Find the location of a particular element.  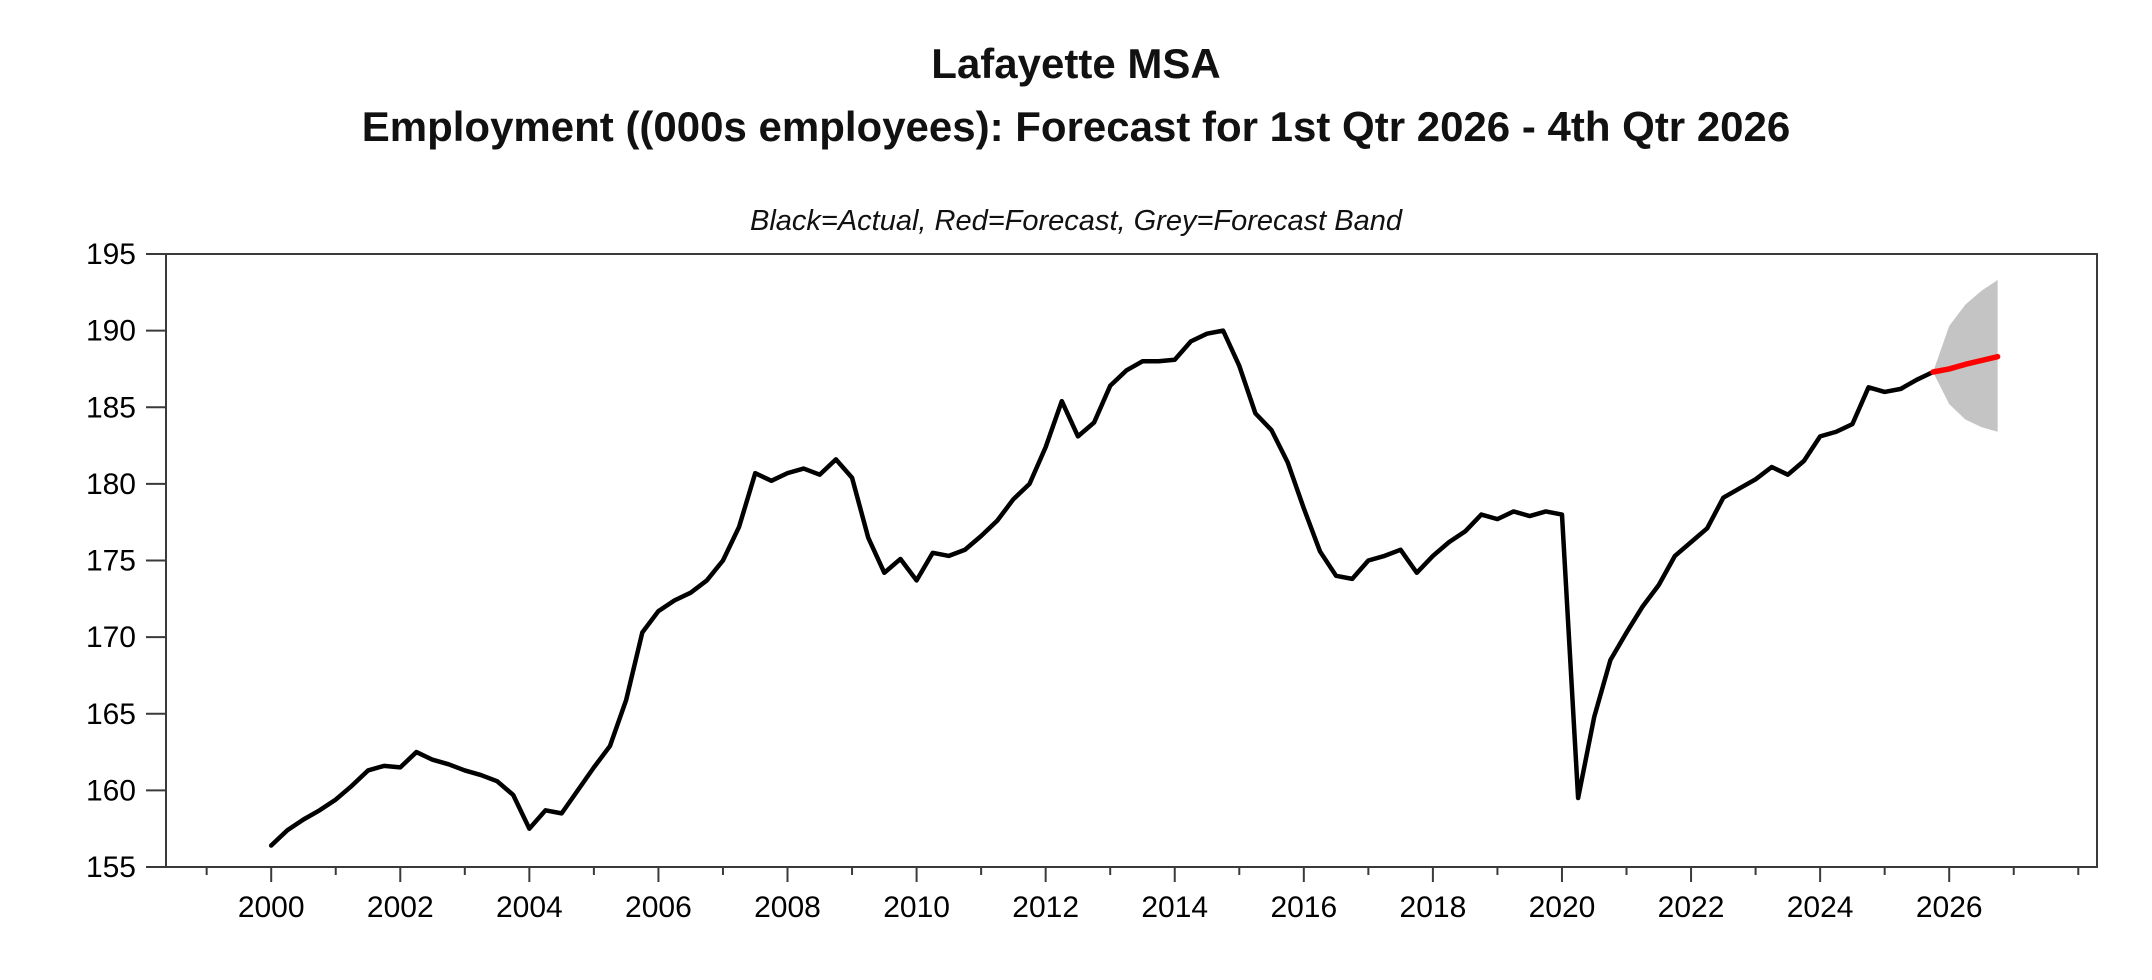

chart-title-line1: Lafayette MSA is located at coordinates (1076, 63).